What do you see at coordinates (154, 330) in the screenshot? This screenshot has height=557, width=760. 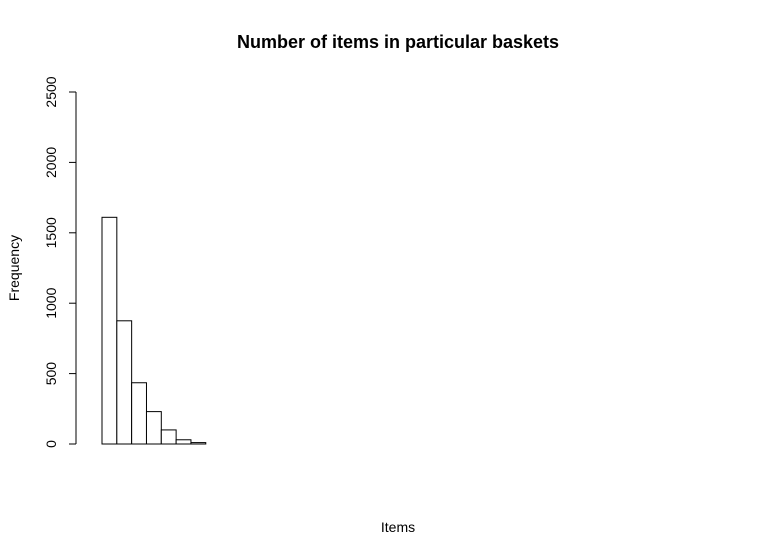 I see `bars` at bounding box center [154, 330].